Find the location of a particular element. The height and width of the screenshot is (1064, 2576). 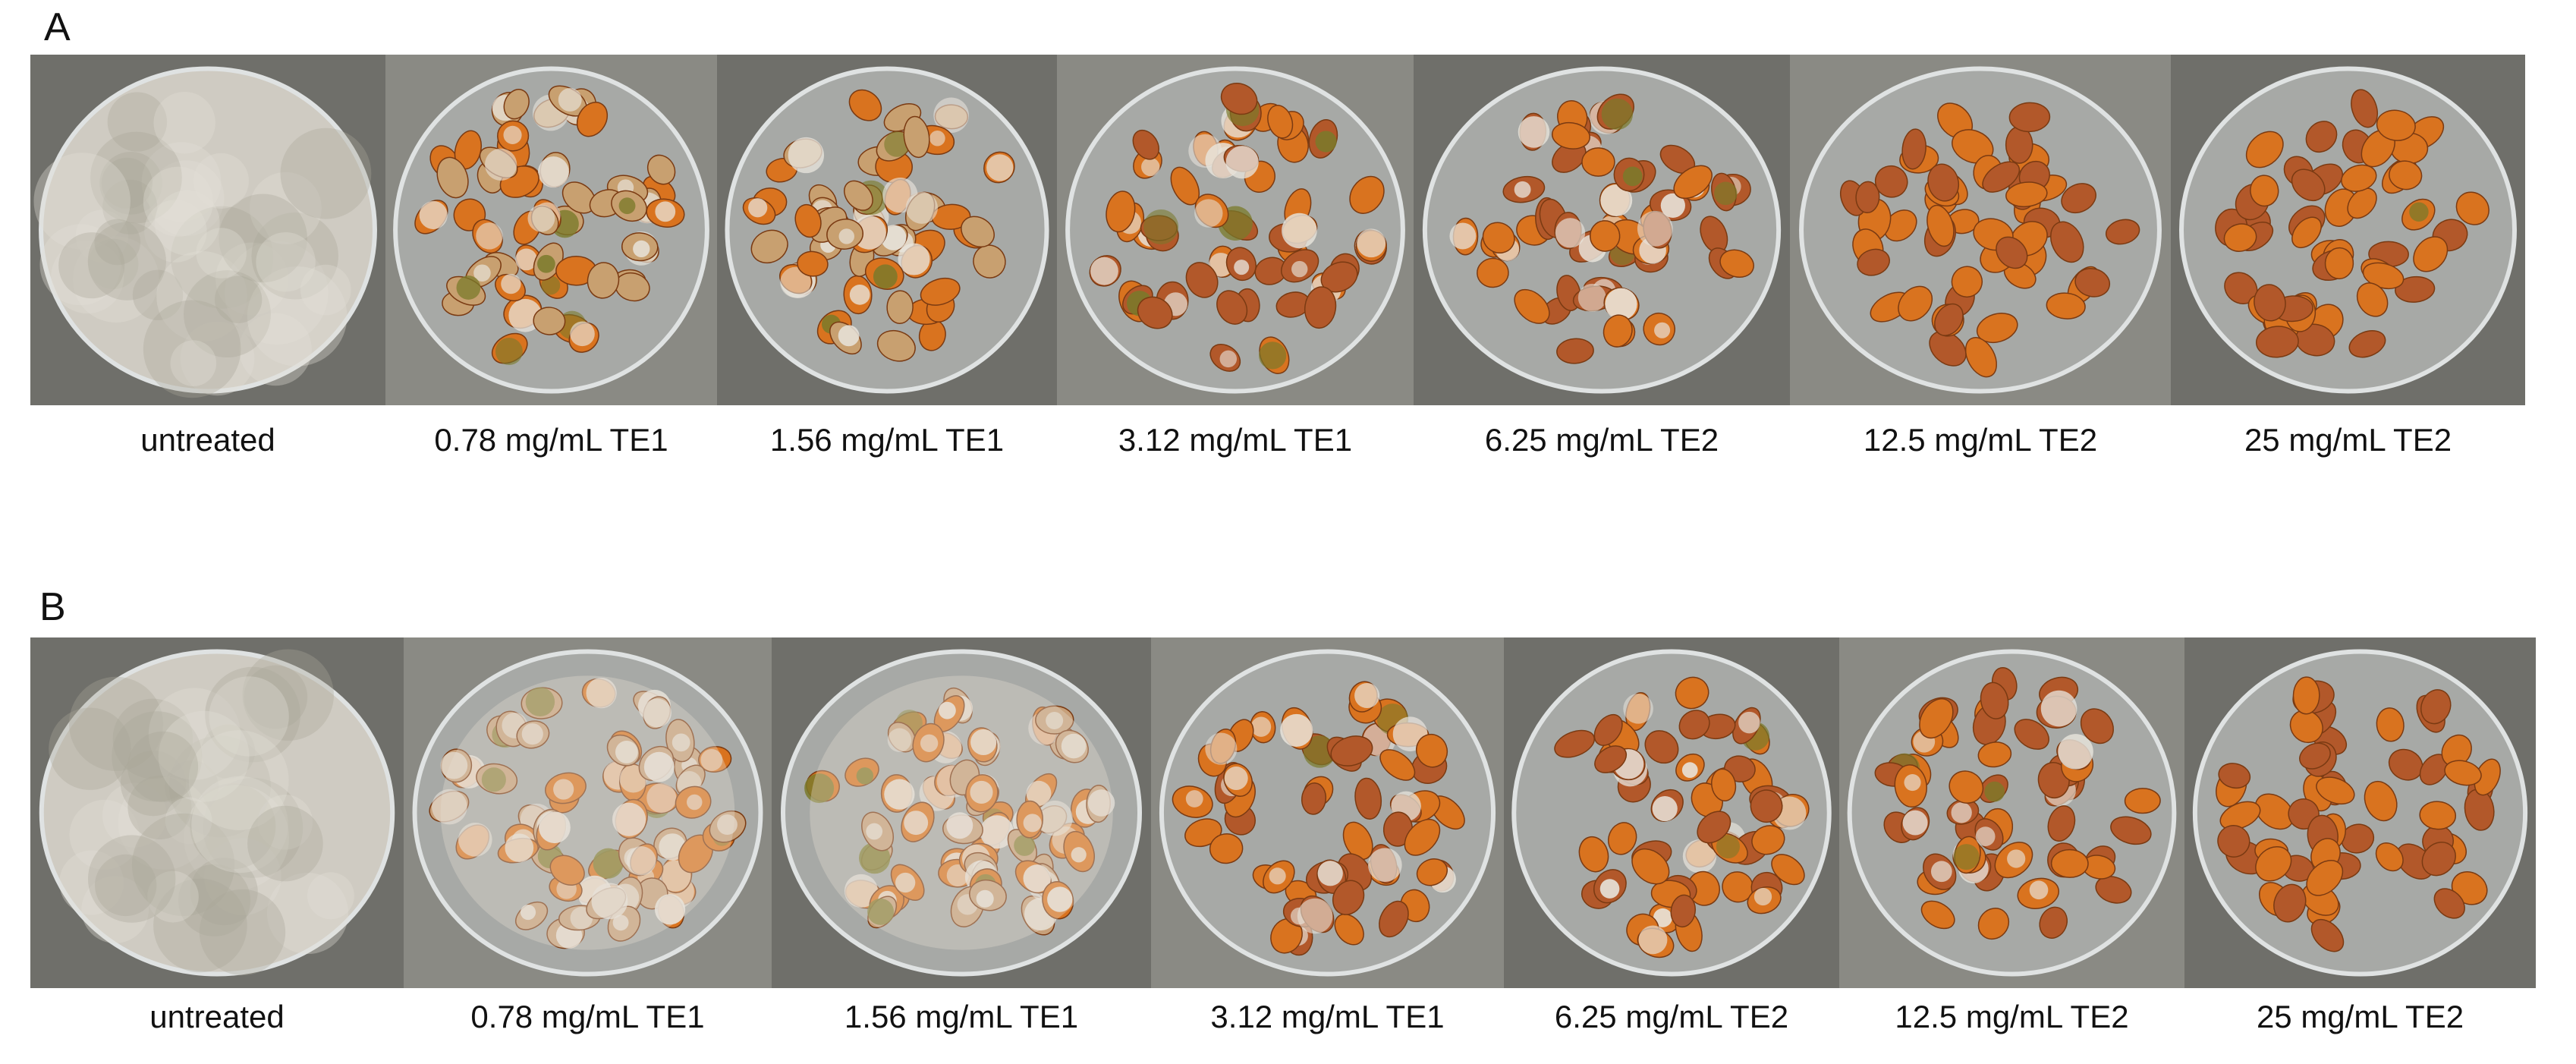

mold-overgrowth is located at coordinates (587, 813).